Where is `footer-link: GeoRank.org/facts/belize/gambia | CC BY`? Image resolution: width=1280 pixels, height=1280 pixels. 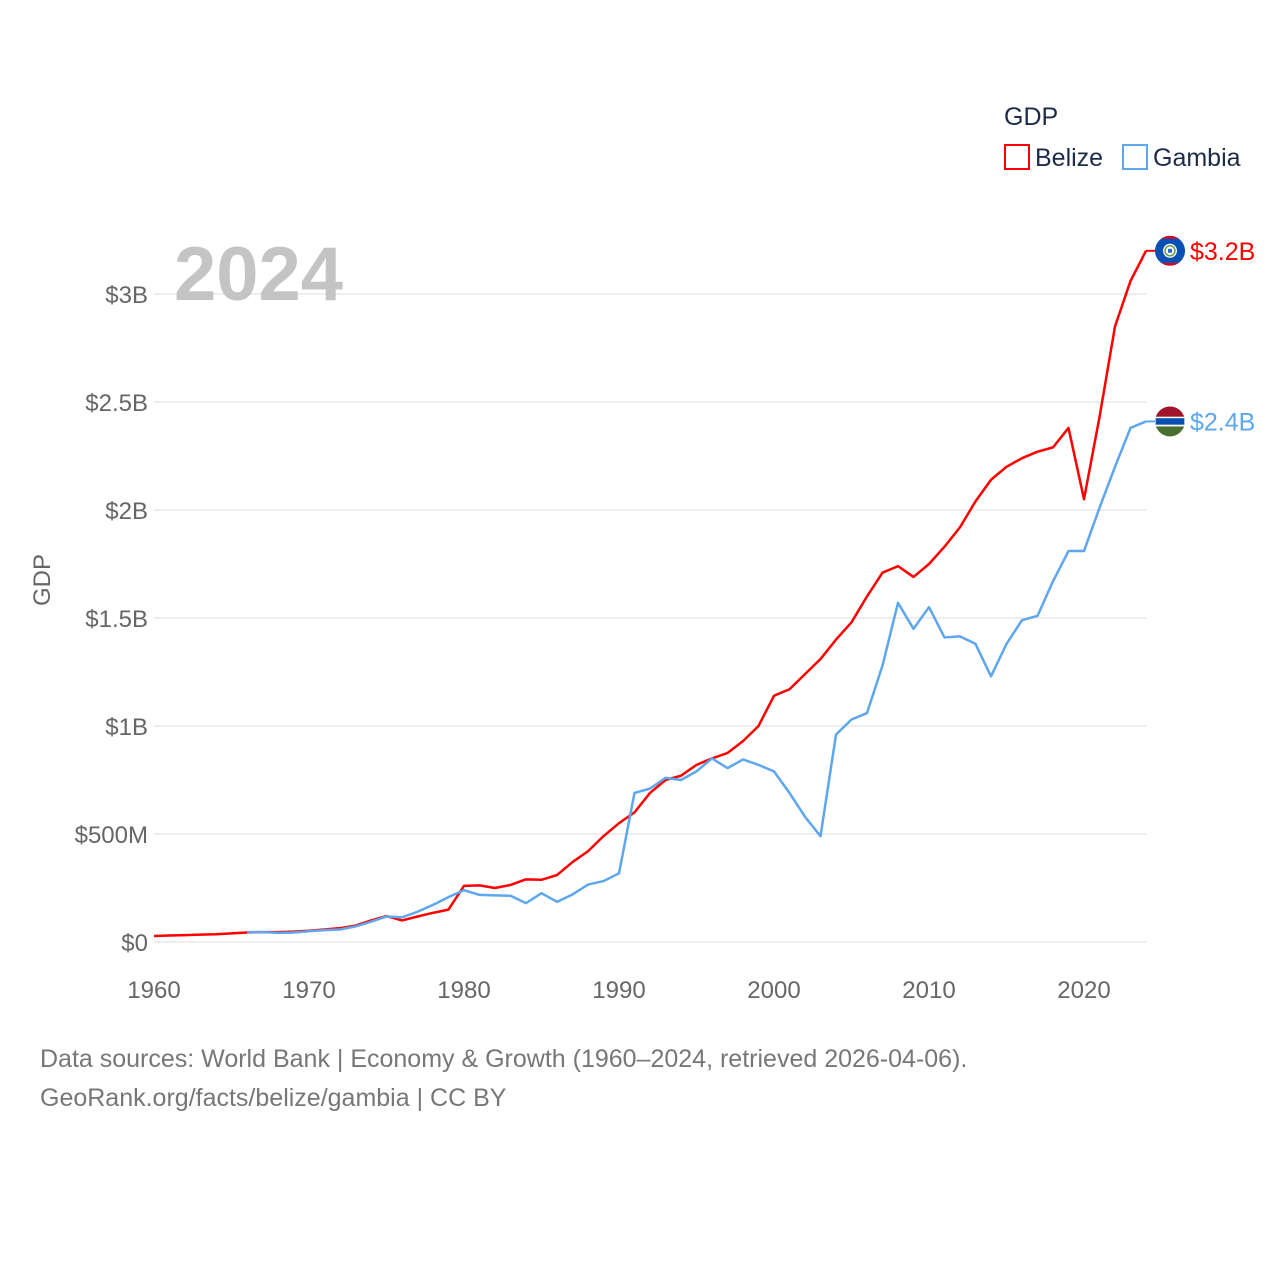
footer-link: GeoRank.org/facts/belize/gambia | CC BY is located at coordinates (273, 1098).